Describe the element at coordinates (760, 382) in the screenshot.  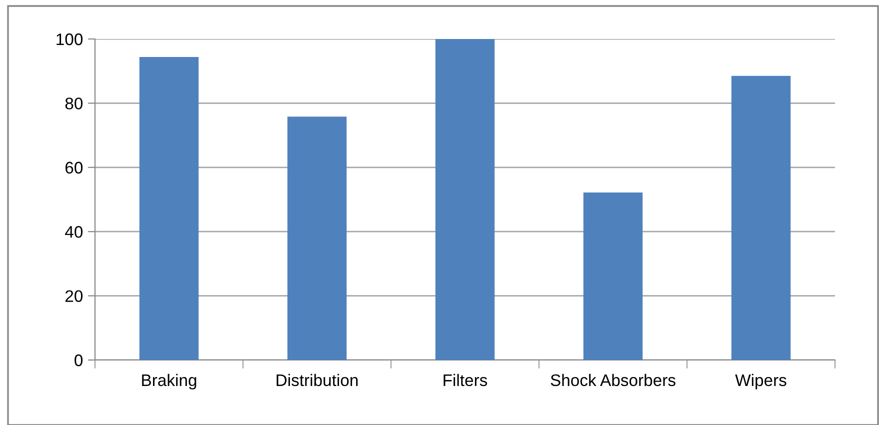
I see `x-tick-label: Wipers` at that location.